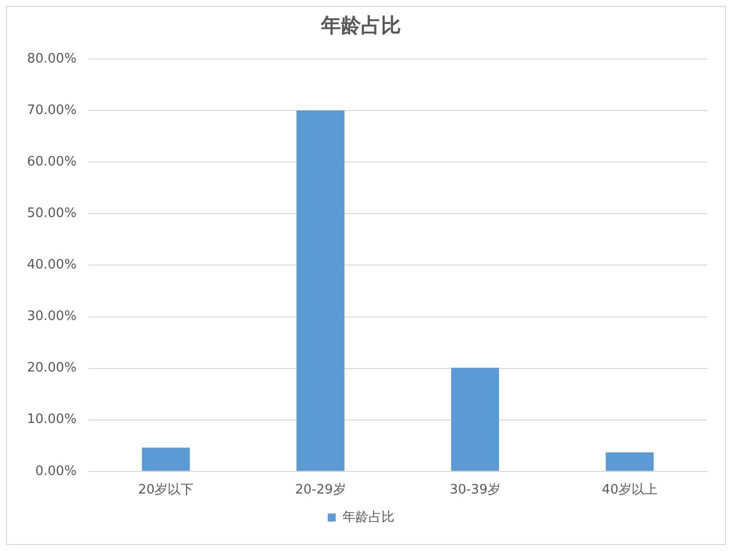 The height and width of the screenshot is (551, 732). Describe the element at coordinates (630, 490) in the screenshot. I see `x-tick-label: 40岁以上` at that location.